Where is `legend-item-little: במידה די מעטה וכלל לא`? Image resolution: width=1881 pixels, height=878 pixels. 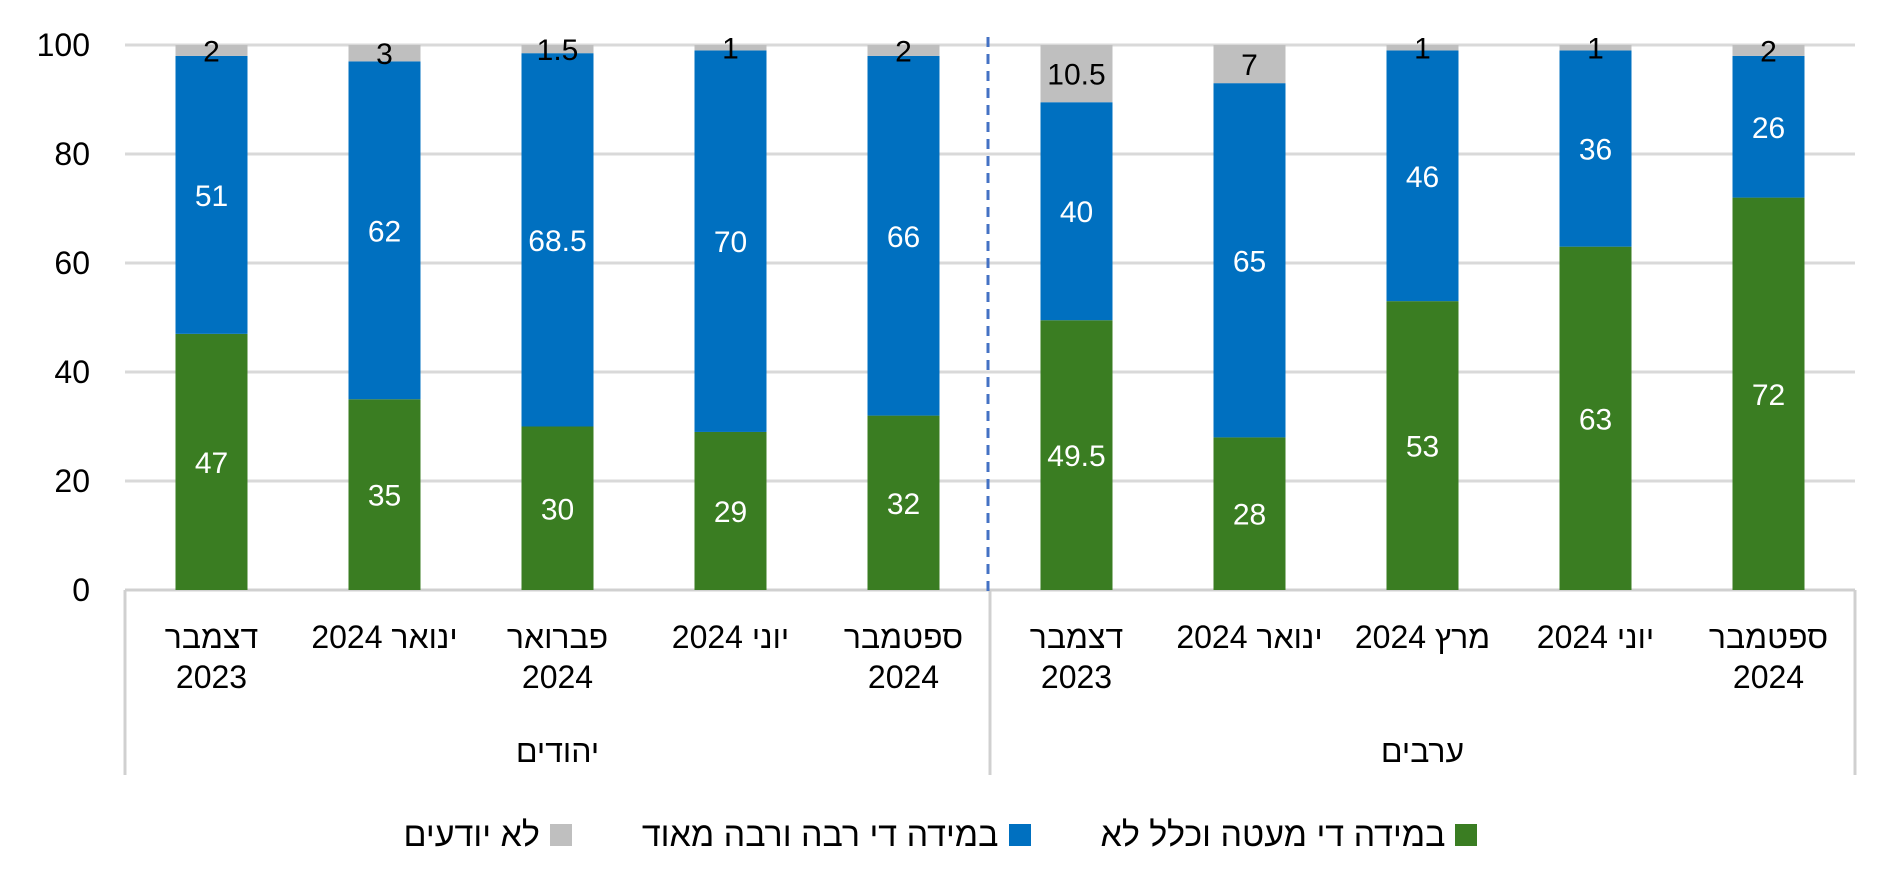
legend-item-little: במידה די מעטה וכלל לא is located at coordinates (1289, 835).